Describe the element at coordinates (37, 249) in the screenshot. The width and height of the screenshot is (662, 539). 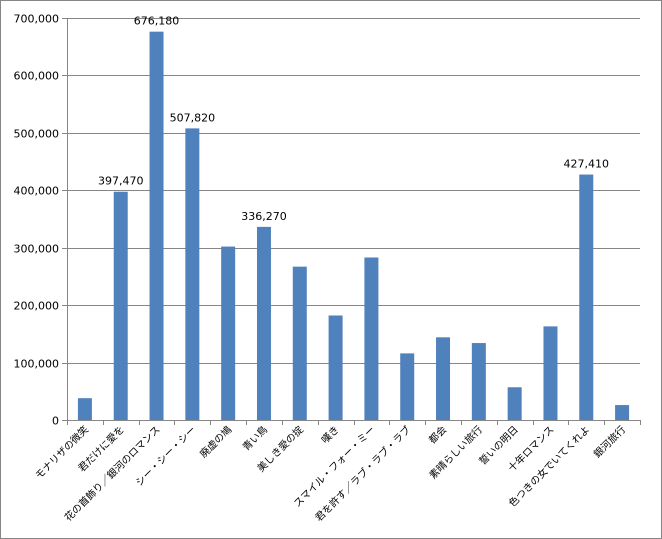
I see `y-tick-label: 300,000` at that location.